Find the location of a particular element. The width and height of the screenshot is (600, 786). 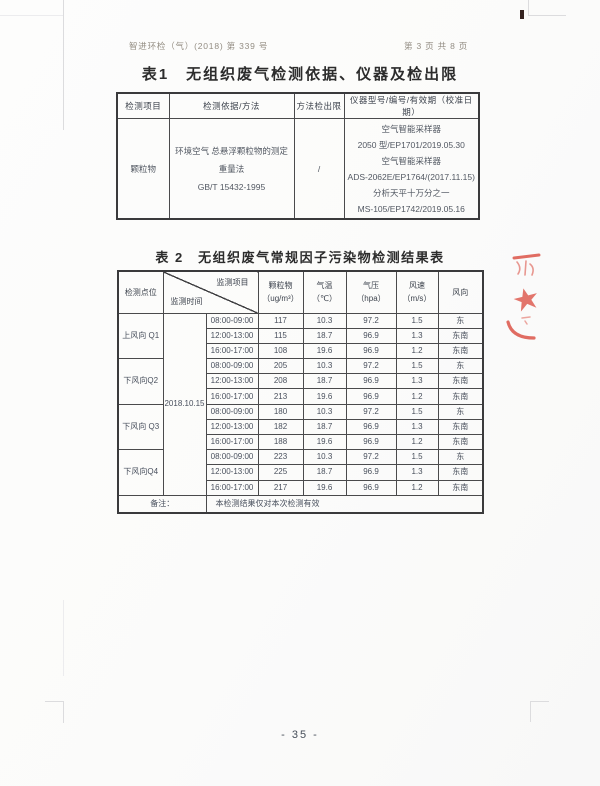

method-line: 环境空气 总悬浮颗粒物的测定 is located at coordinates (231, 150).